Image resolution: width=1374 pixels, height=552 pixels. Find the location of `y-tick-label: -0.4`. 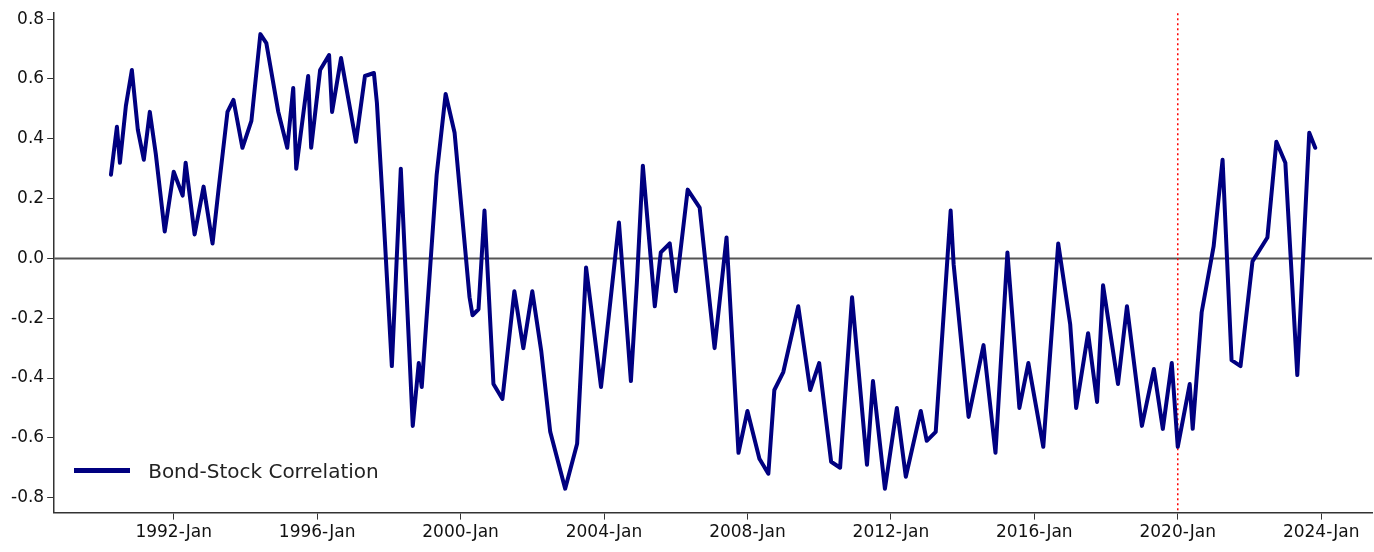

y-tick-label: -0.4 is located at coordinates (28, 376).